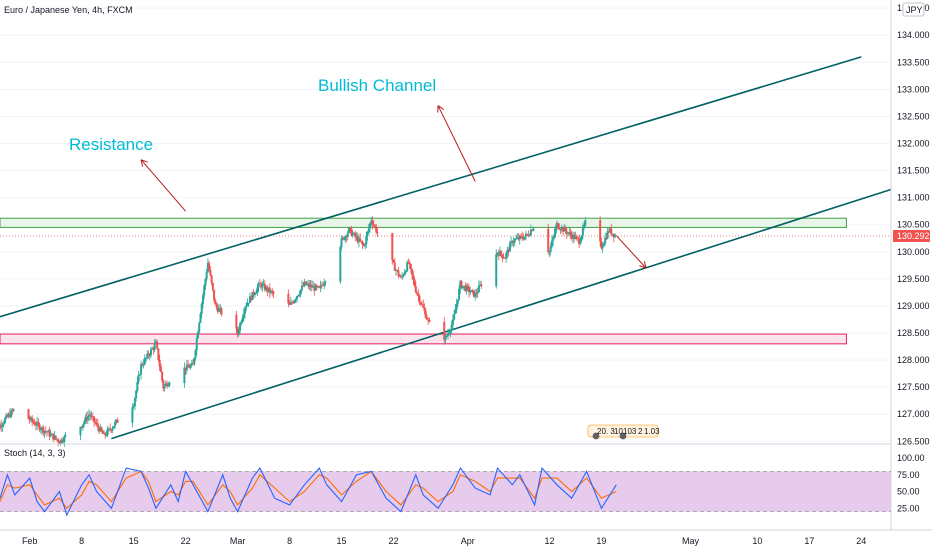 The height and width of the screenshot is (550, 932). Describe the element at coordinates (757, 541) in the screenshot. I see `time-tick-label: 10` at that location.